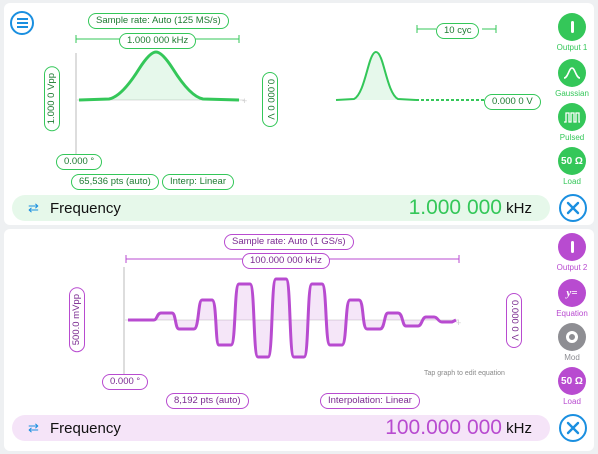 The width and height of the screenshot is (598, 454). What do you see at coordinates (158, 41) in the screenshot?
I see `frequency-span-pill: 1.000 000 kHz` at bounding box center [158, 41].